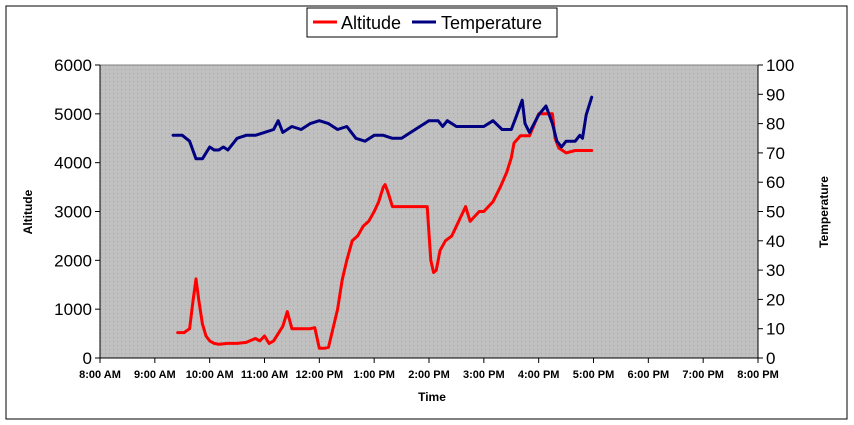  What do you see at coordinates (758, 375) in the screenshot?
I see `x-tick-label: 8:00 PM` at bounding box center [758, 375].